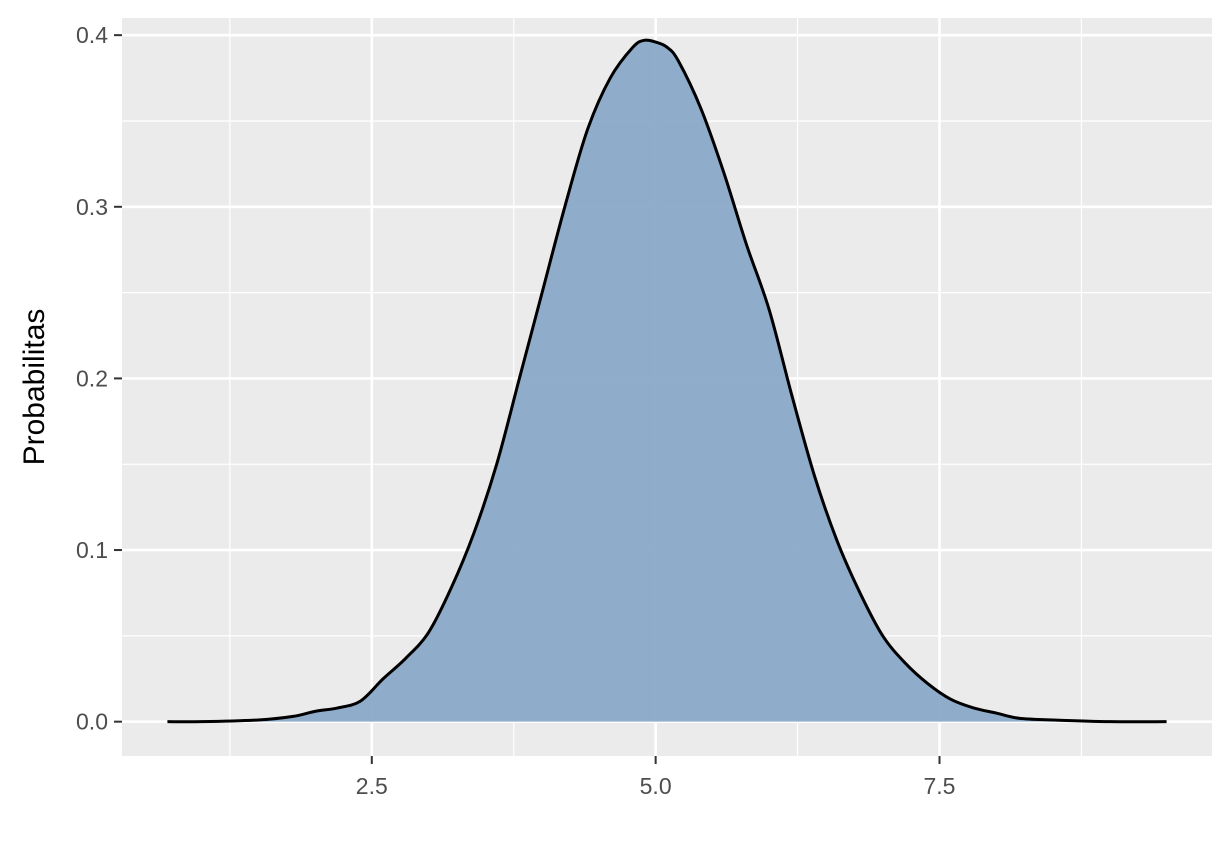 The height and width of the screenshot is (864, 1232). I want to click on y-axis: 0.0 0.1 0.2 0.3 0.4, so click(99, 378).